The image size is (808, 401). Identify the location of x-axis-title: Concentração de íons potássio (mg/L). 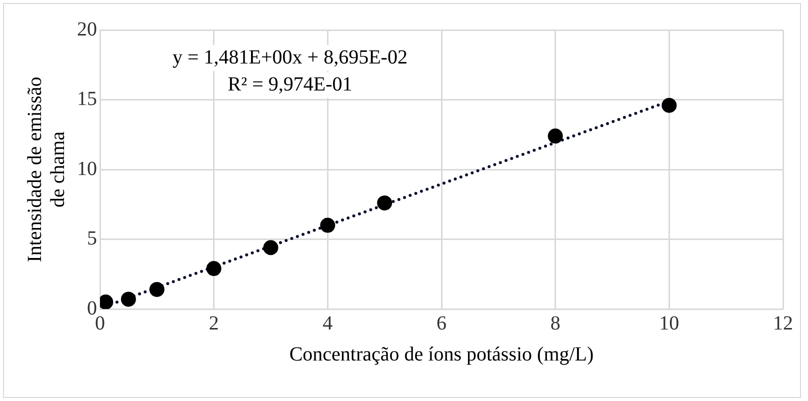
(441, 354).